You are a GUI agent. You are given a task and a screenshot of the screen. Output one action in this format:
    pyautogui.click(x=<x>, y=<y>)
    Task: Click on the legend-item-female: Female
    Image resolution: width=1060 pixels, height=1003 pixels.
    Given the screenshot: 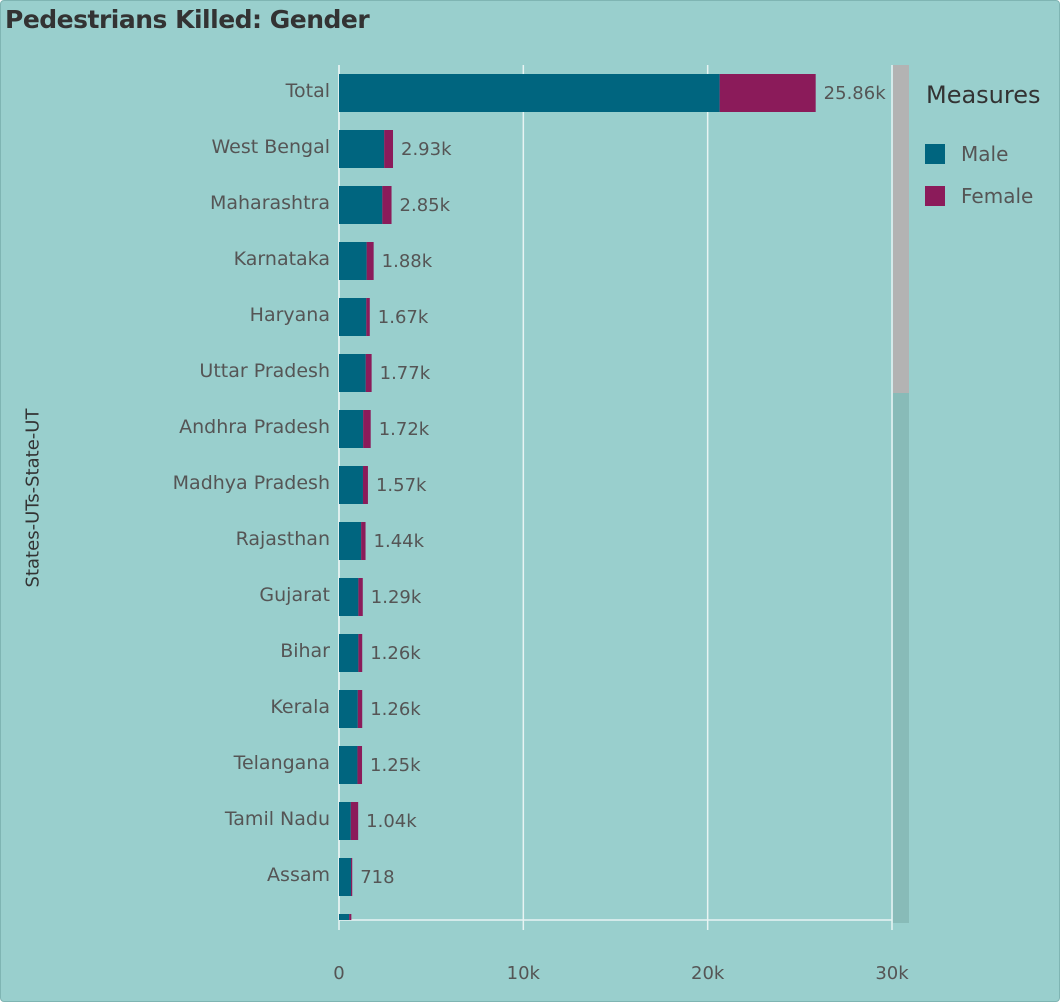 What is the action you would take?
    pyautogui.click(x=979, y=196)
    